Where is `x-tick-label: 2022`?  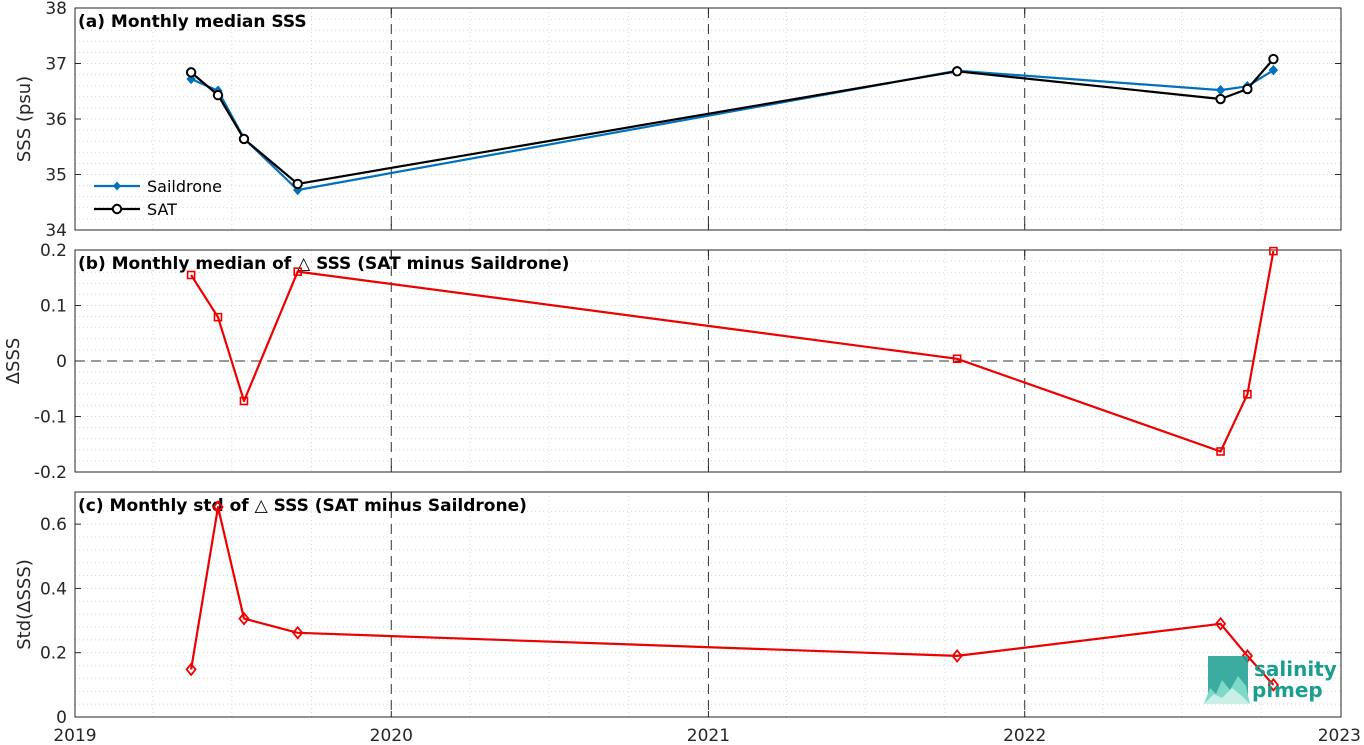 x-tick-label: 2022 is located at coordinates (1024, 735).